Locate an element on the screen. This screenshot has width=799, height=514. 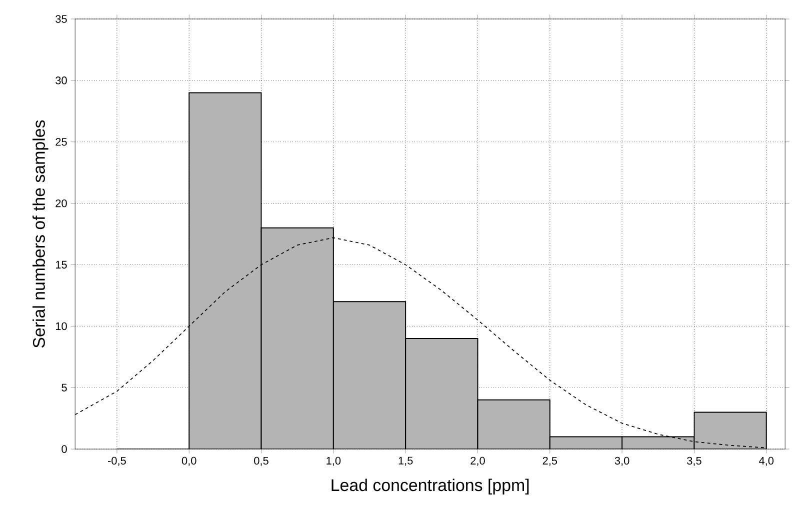
y-tick-label: 5 is located at coordinates (64, 388).